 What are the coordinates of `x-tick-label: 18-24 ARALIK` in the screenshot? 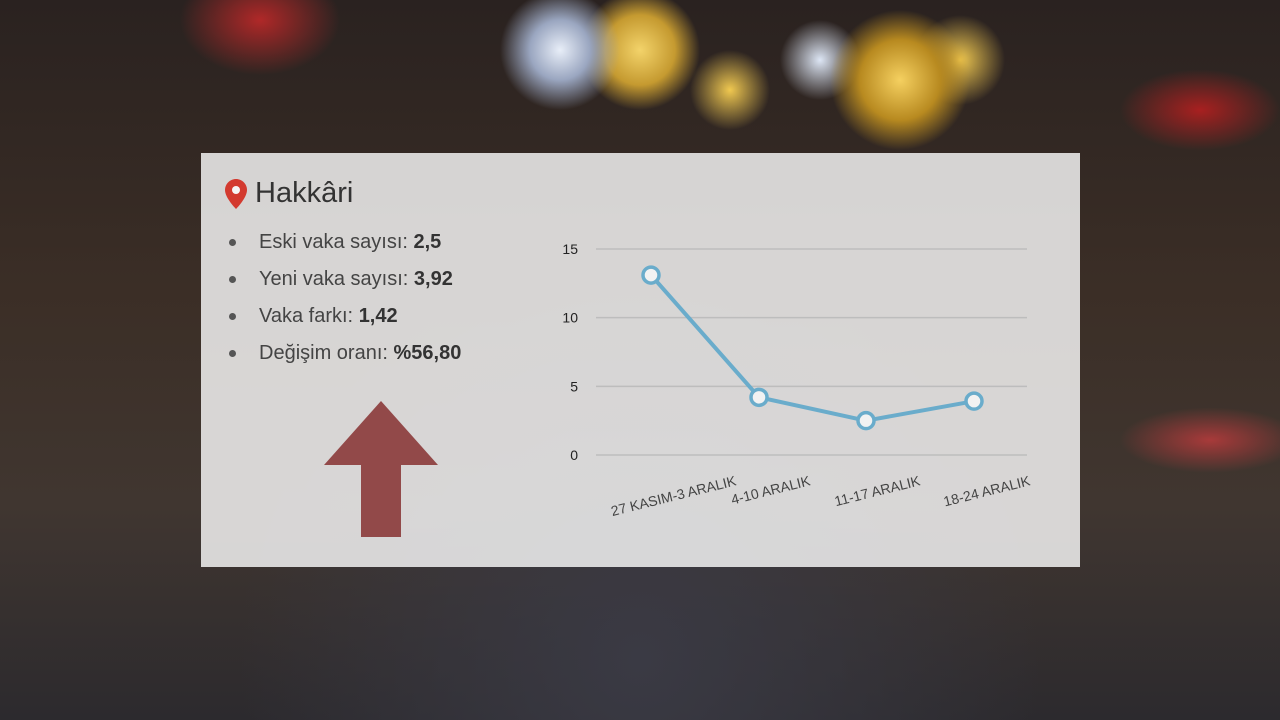 It's located at (987, 490).